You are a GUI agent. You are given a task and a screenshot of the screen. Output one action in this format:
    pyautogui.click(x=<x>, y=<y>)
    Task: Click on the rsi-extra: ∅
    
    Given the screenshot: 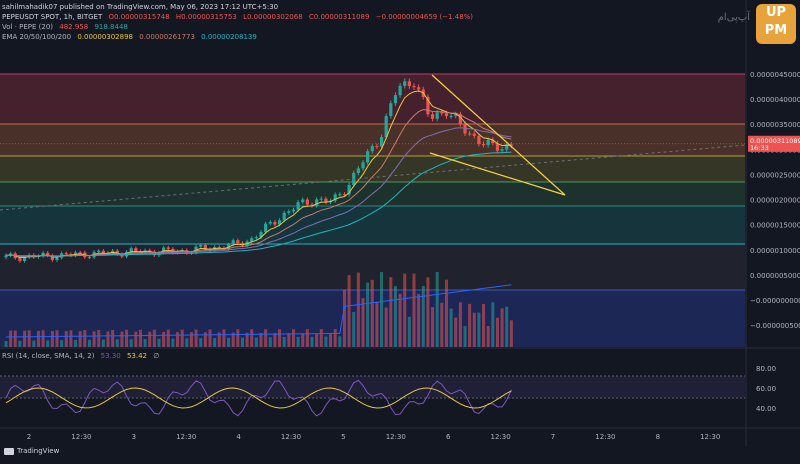 What is the action you would take?
    pyautogui.click(x=156, y=356)
    